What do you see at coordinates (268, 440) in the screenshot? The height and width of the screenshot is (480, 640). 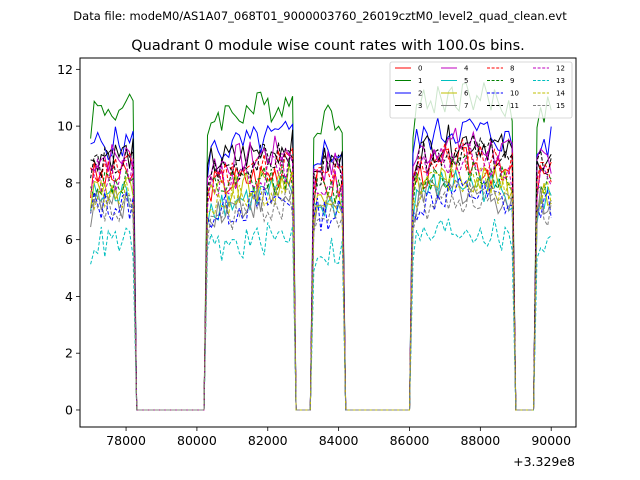 I see `x-tick-label: 82000` at bounding box center [268, 440].